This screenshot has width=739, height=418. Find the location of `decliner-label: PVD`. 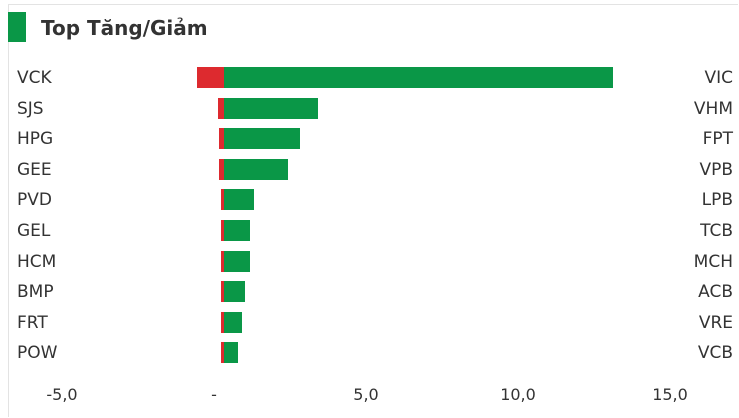

decliner-label: PVD is located at coordinates (34, 200).